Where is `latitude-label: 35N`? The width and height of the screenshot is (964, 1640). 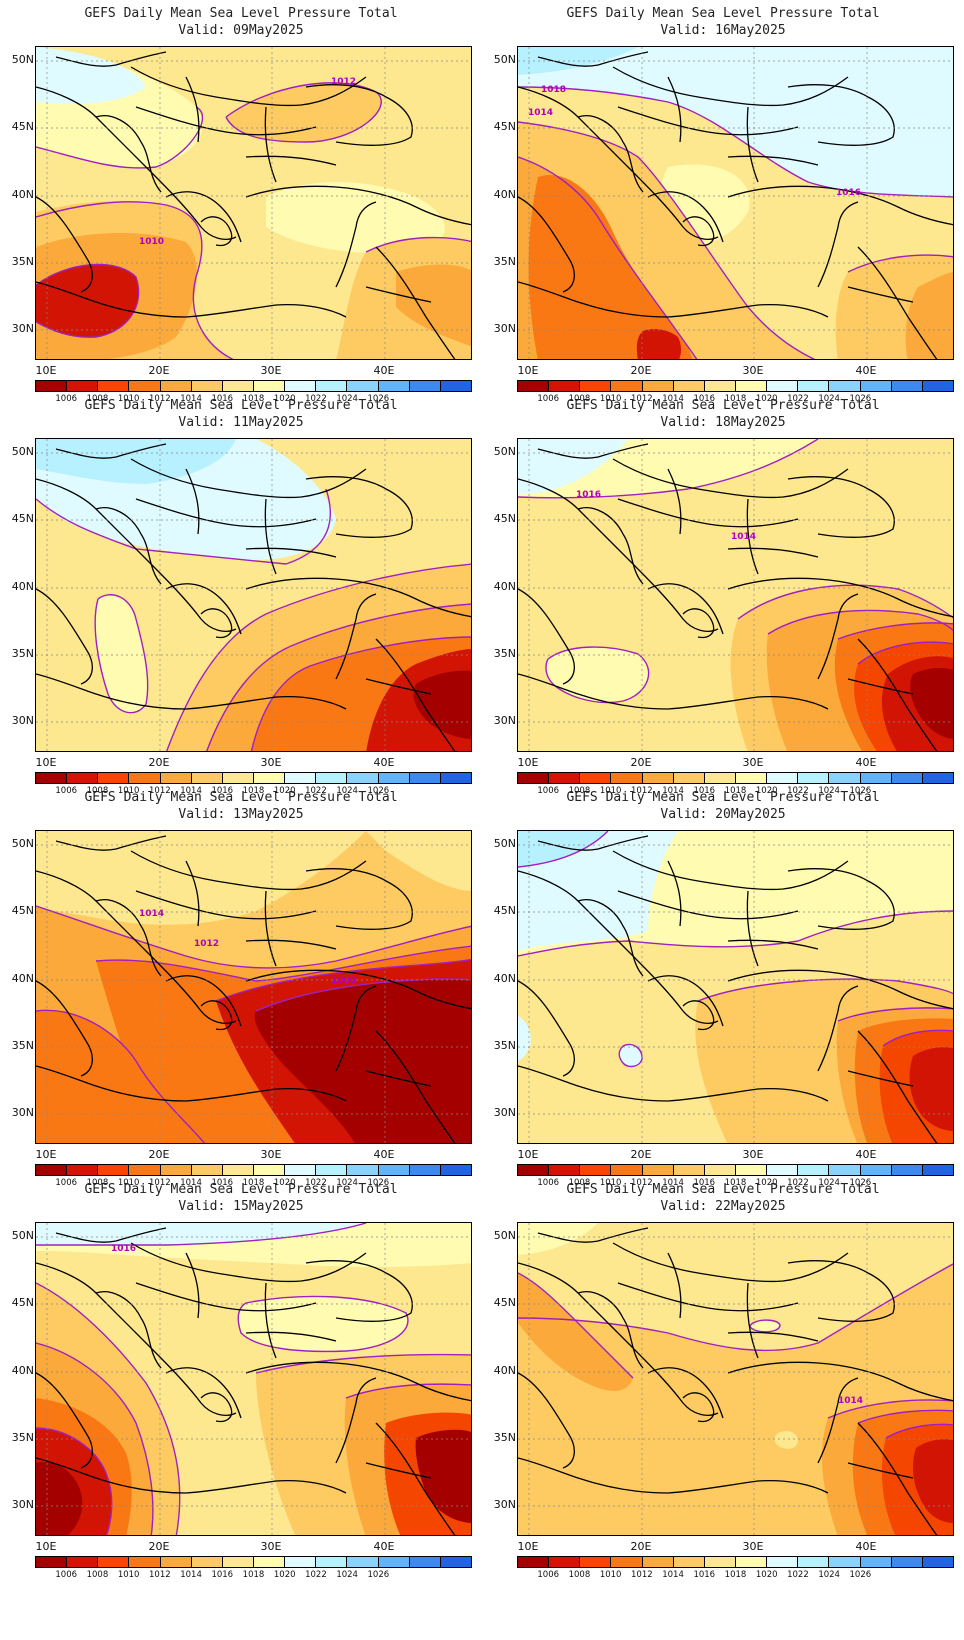
latitude-label: 35N is located at coordinates (504, 1045).